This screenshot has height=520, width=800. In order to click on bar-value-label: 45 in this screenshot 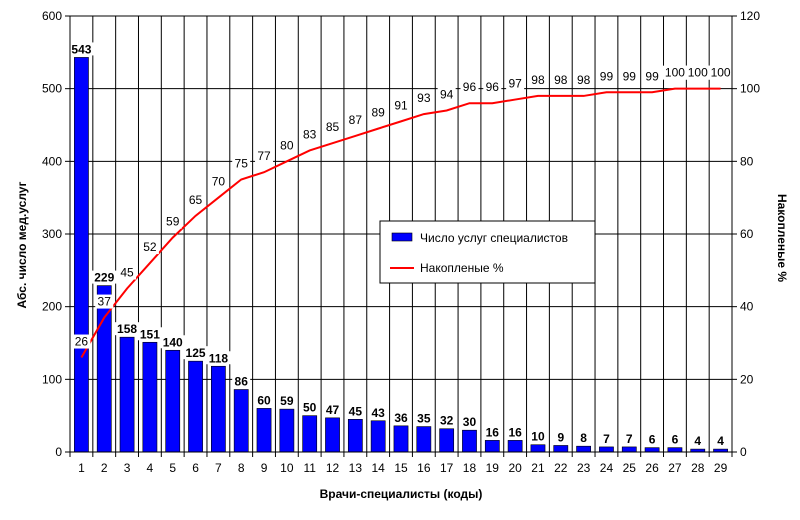, I will do `click(356, 411)`.